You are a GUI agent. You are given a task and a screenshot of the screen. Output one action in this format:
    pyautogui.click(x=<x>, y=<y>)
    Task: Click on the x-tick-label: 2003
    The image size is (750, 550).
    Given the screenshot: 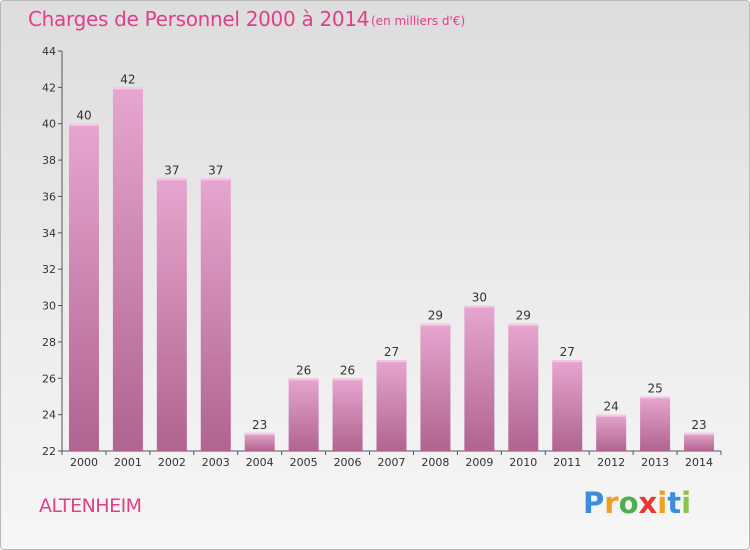 What is the action you would take?
    pyautogui.click(x=216, y=462)
    